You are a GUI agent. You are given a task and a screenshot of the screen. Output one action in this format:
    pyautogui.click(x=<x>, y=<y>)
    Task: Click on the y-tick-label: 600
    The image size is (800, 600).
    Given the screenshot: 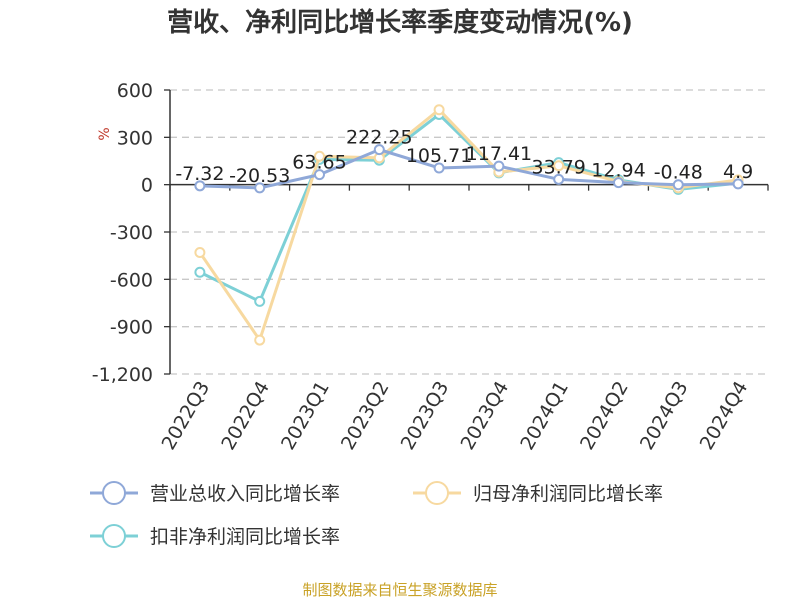 What is the action you would take?
    pyautogui.click(x=135, y=91)
    